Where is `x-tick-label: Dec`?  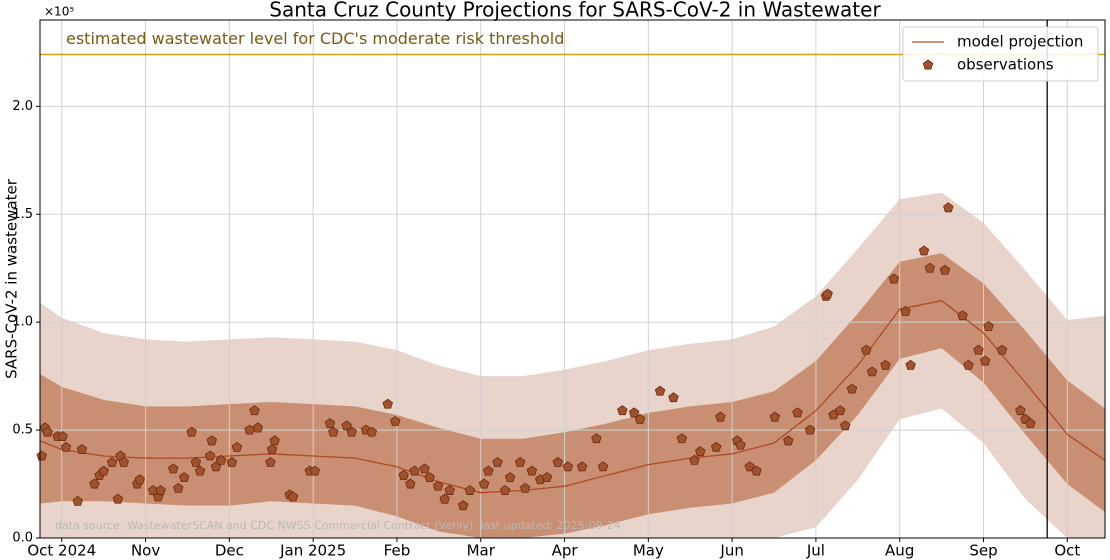 x-tick-label: Dec is located at coordinates (229, 551).